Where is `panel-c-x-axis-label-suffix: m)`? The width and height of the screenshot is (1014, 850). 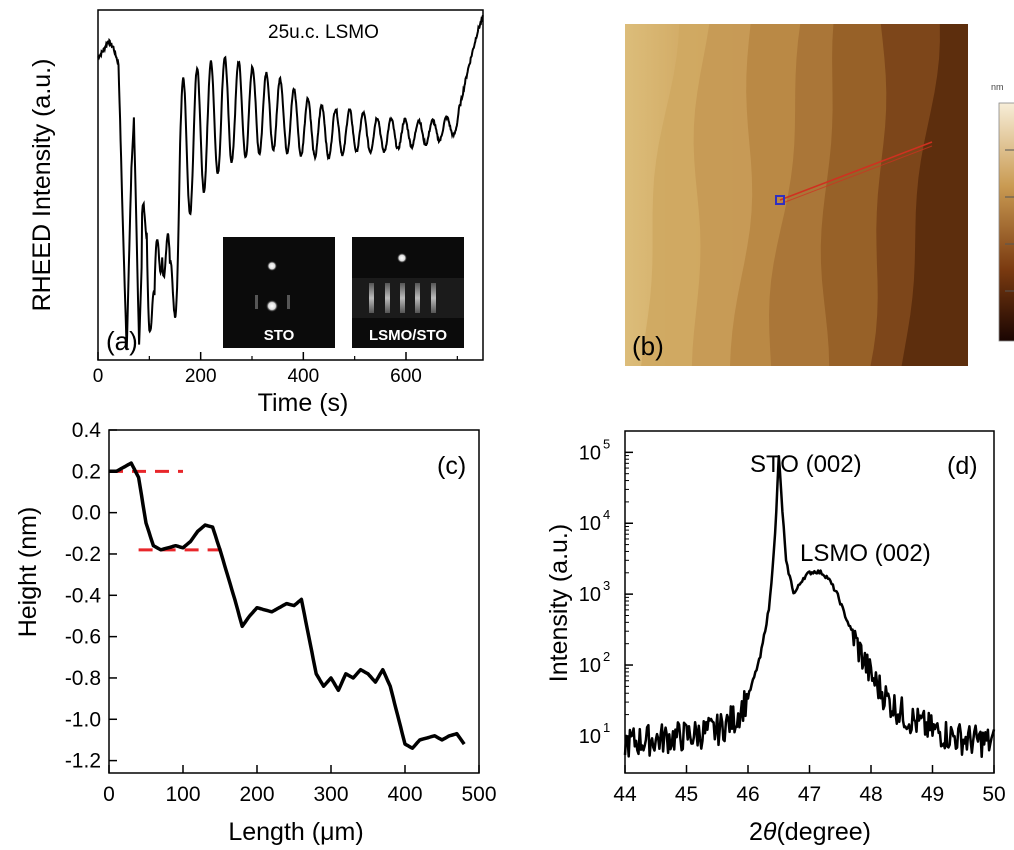 panel-c-x-axis-label-suffix: m) is located at coordinates (349, 832).